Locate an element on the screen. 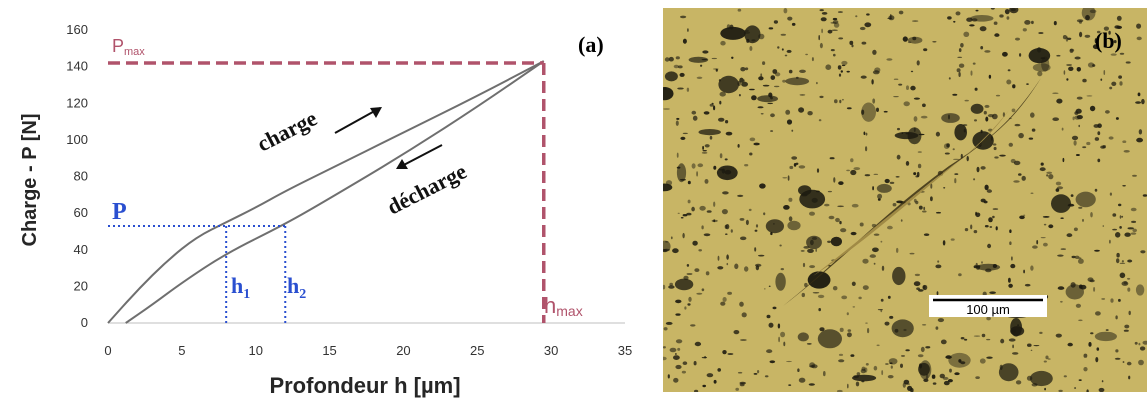 This screenshot has height=401, width=1147. x-tick-label: 0 is located at coordinates (107, 350).